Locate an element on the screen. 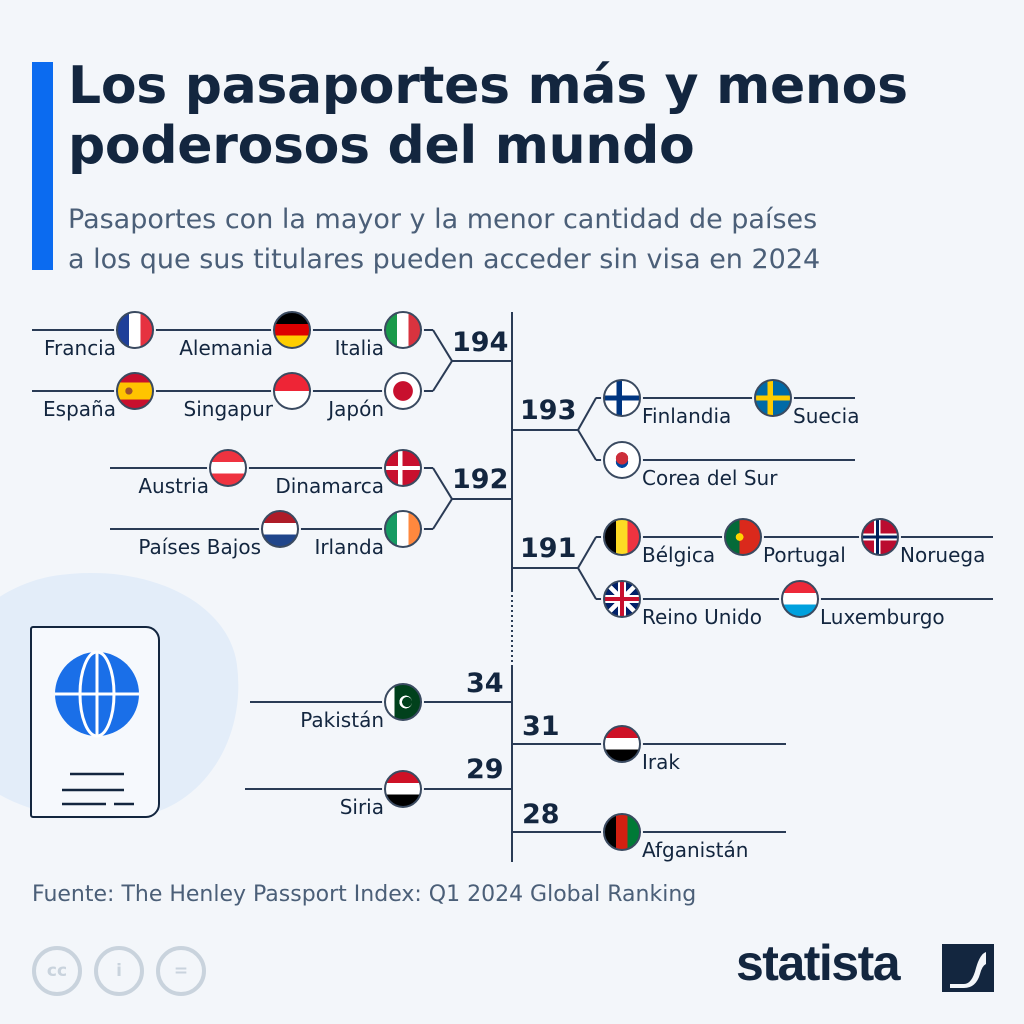 This screenshot has height=1024, width=1024. spain-flag-icon is located at coordinates (135, 391).